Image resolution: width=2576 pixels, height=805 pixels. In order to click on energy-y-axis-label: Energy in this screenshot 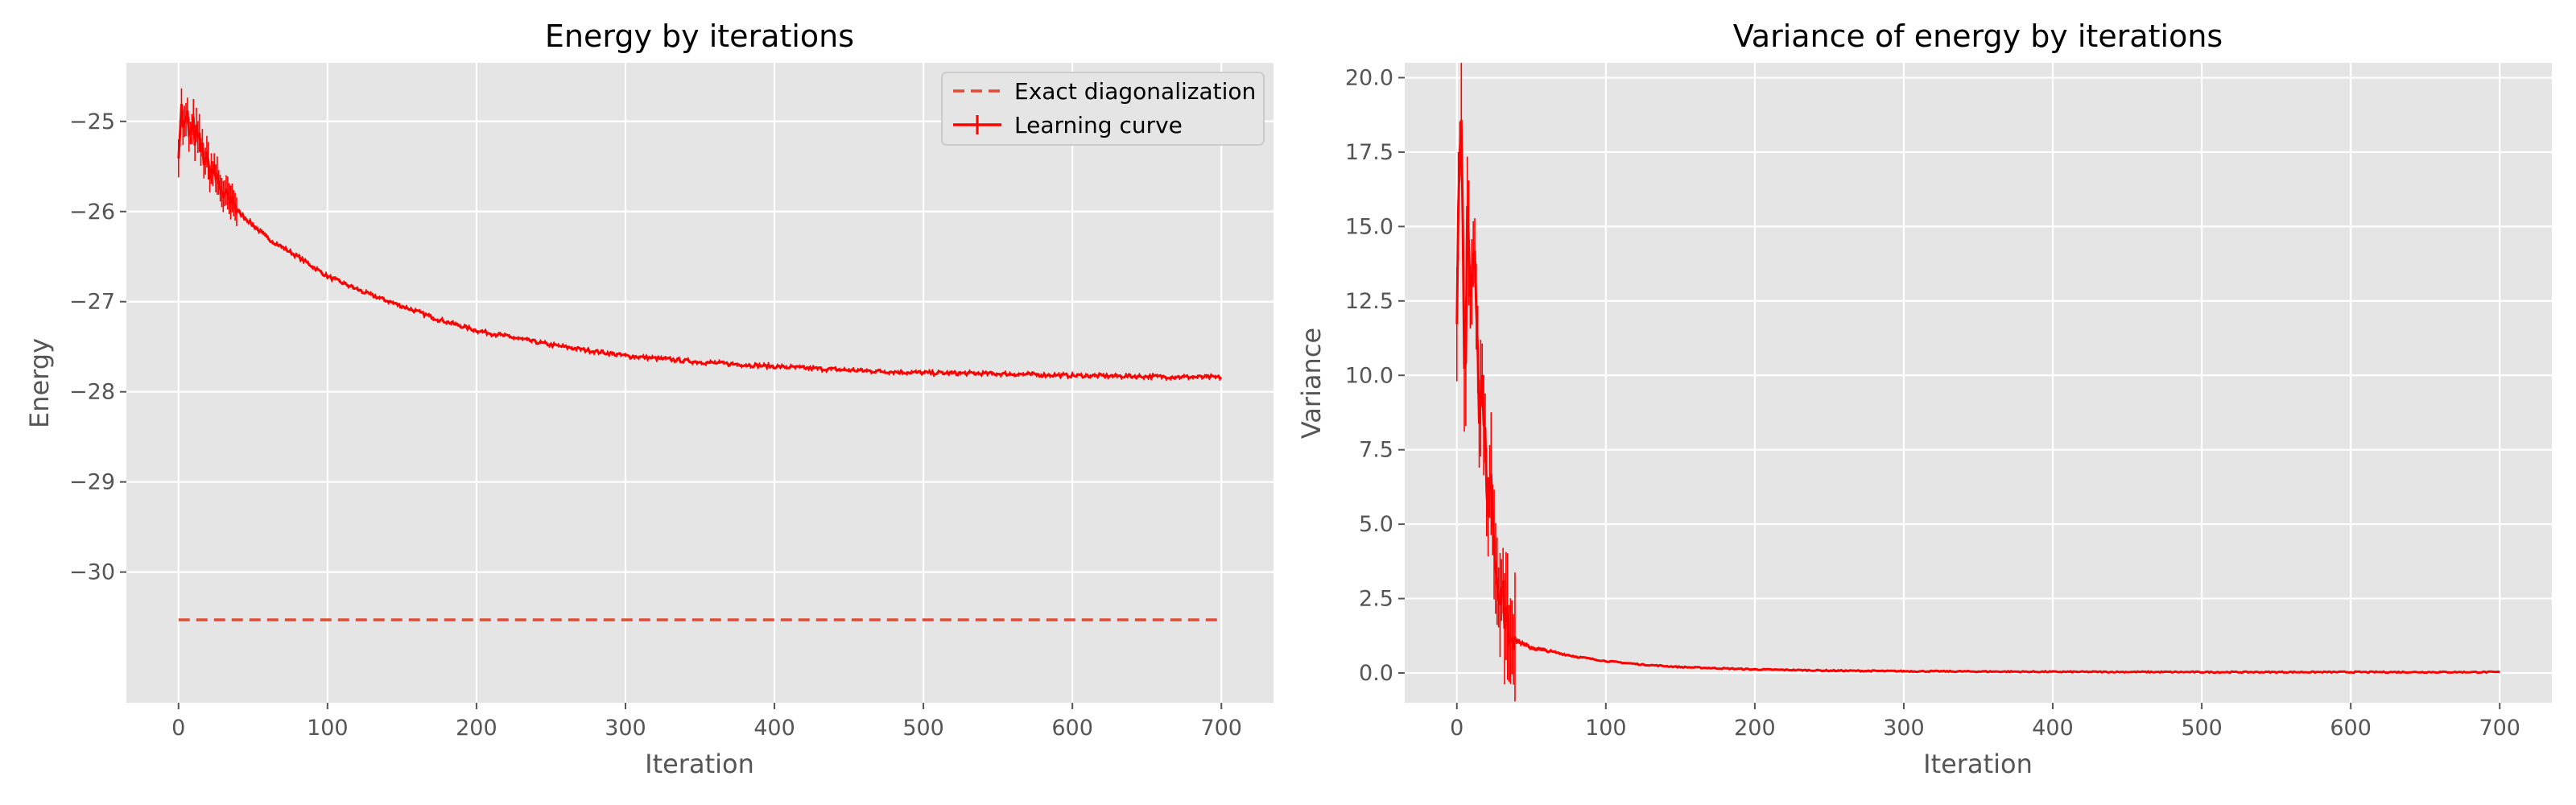, I will do `click(39, 383)`.